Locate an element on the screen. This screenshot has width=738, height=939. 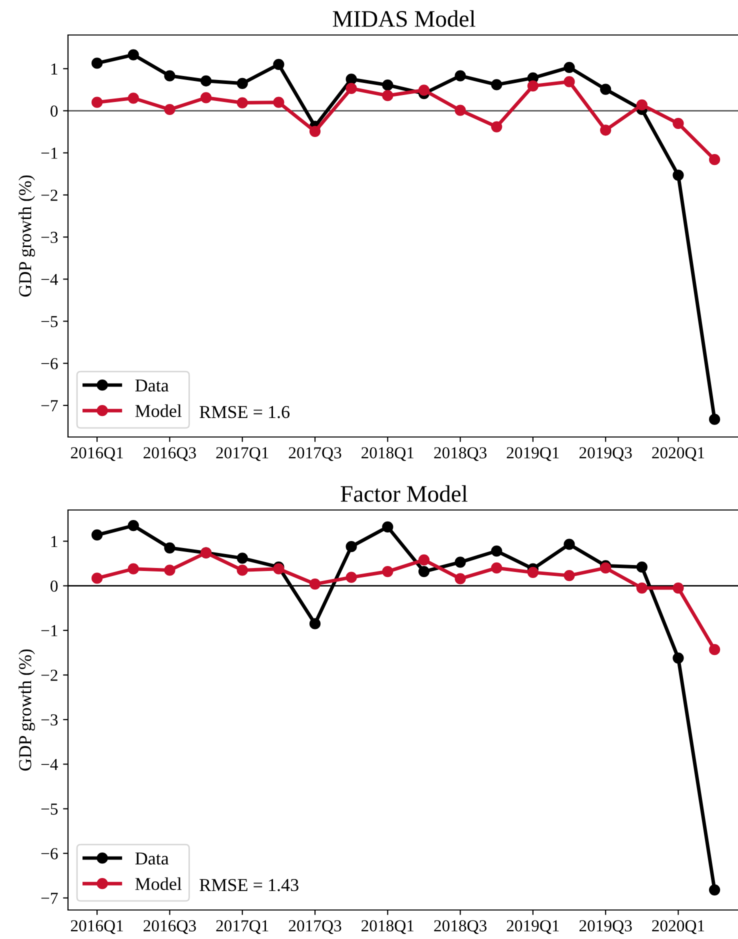
chart-title: MIDAS Model is located at coordinates (404, 18).